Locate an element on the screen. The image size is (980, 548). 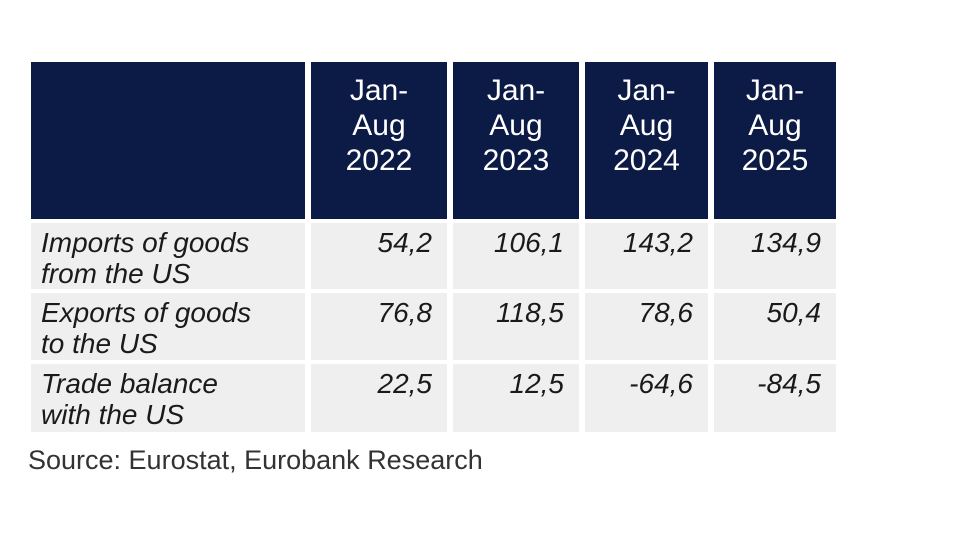
value-exports-2025: 50,4 is located at coordinates (775, 326).